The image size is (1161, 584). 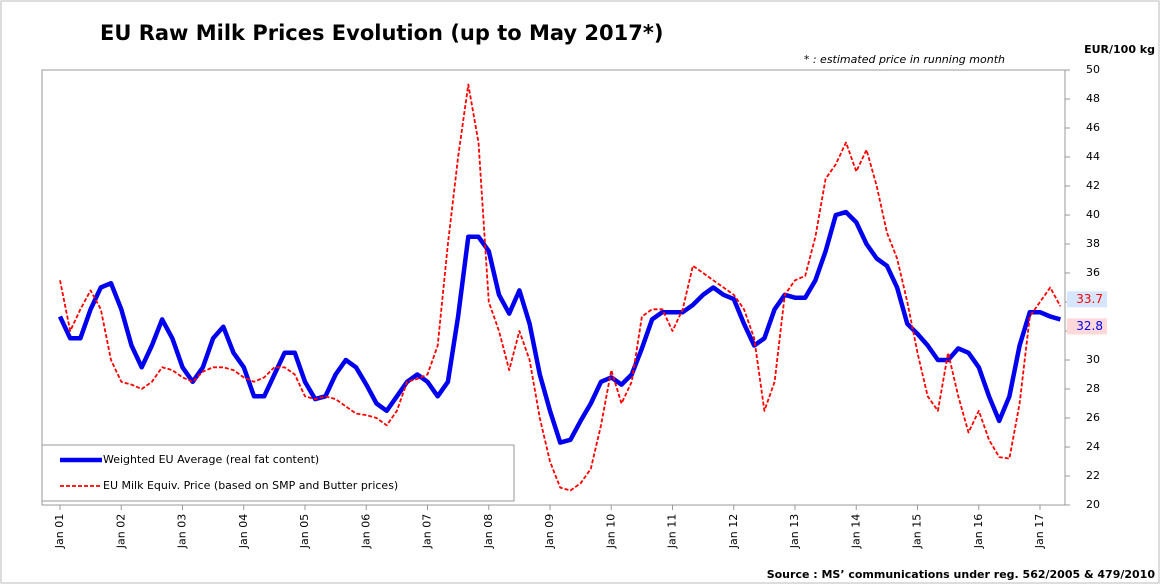 What do you see at coordinates (1093, 69) in the screenshot?
I see `y-tick-label: 50` at bounding box center [1093, 69].